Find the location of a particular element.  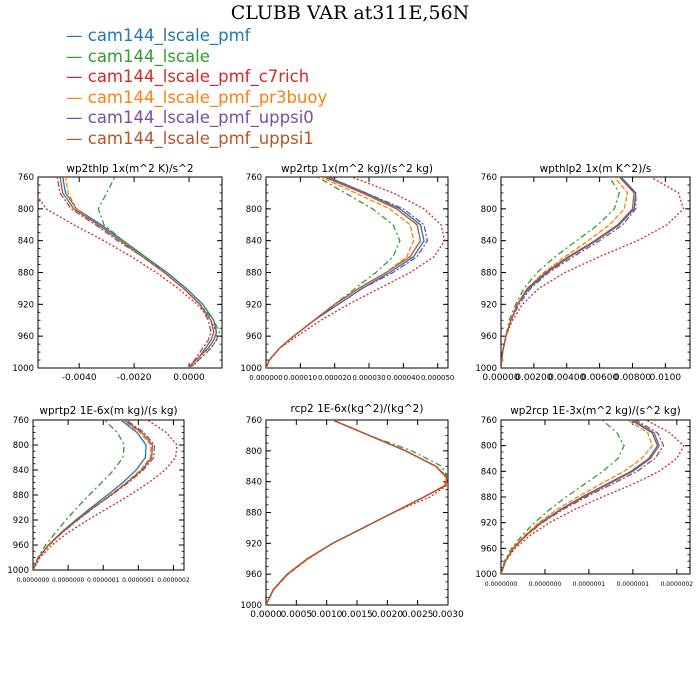

legend-entry: — cam144_lscale_pmf_uppsi0 is located at coordinates (196, 118).